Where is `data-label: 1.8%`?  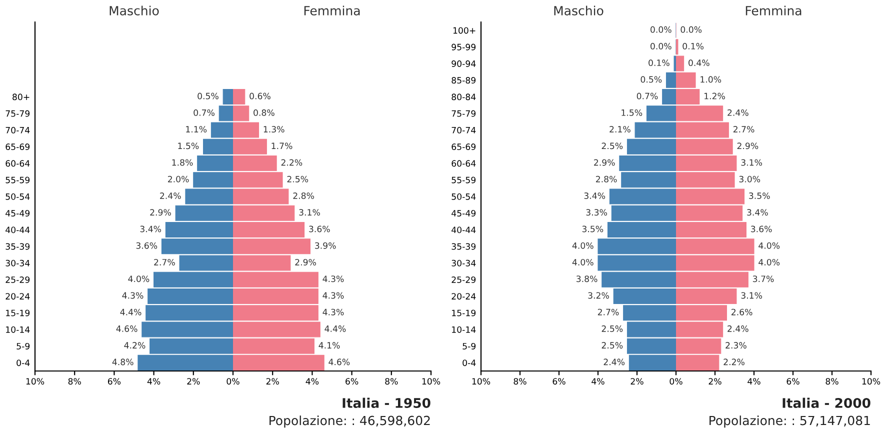
data-label: 1.8% is located at coordinates (182, 162).